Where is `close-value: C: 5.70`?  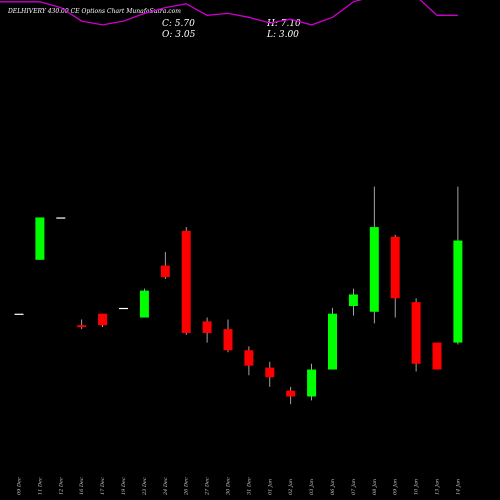
close-value: C: 5.70 is located at coordinates (178, 24).